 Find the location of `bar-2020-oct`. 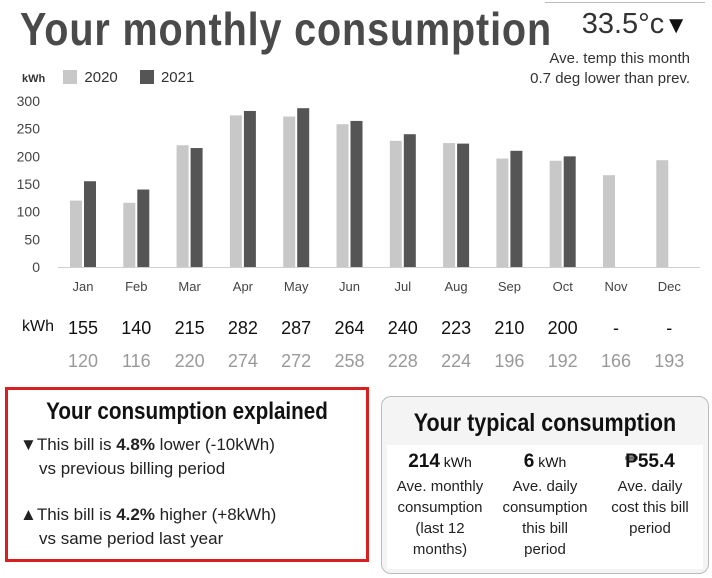

bar-2020-oct is located at coordinates (555, 213).